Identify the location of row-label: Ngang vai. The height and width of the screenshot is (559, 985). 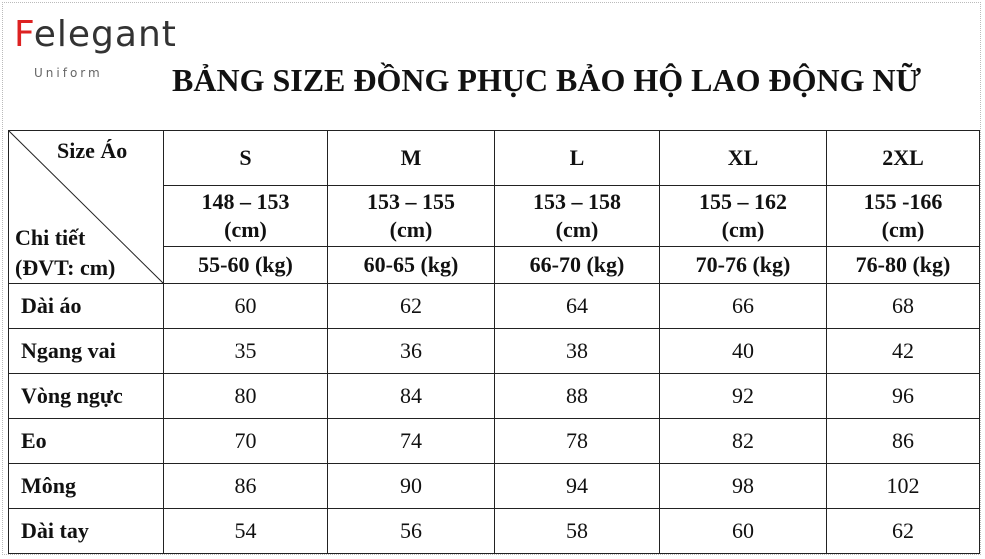
(86, 351).